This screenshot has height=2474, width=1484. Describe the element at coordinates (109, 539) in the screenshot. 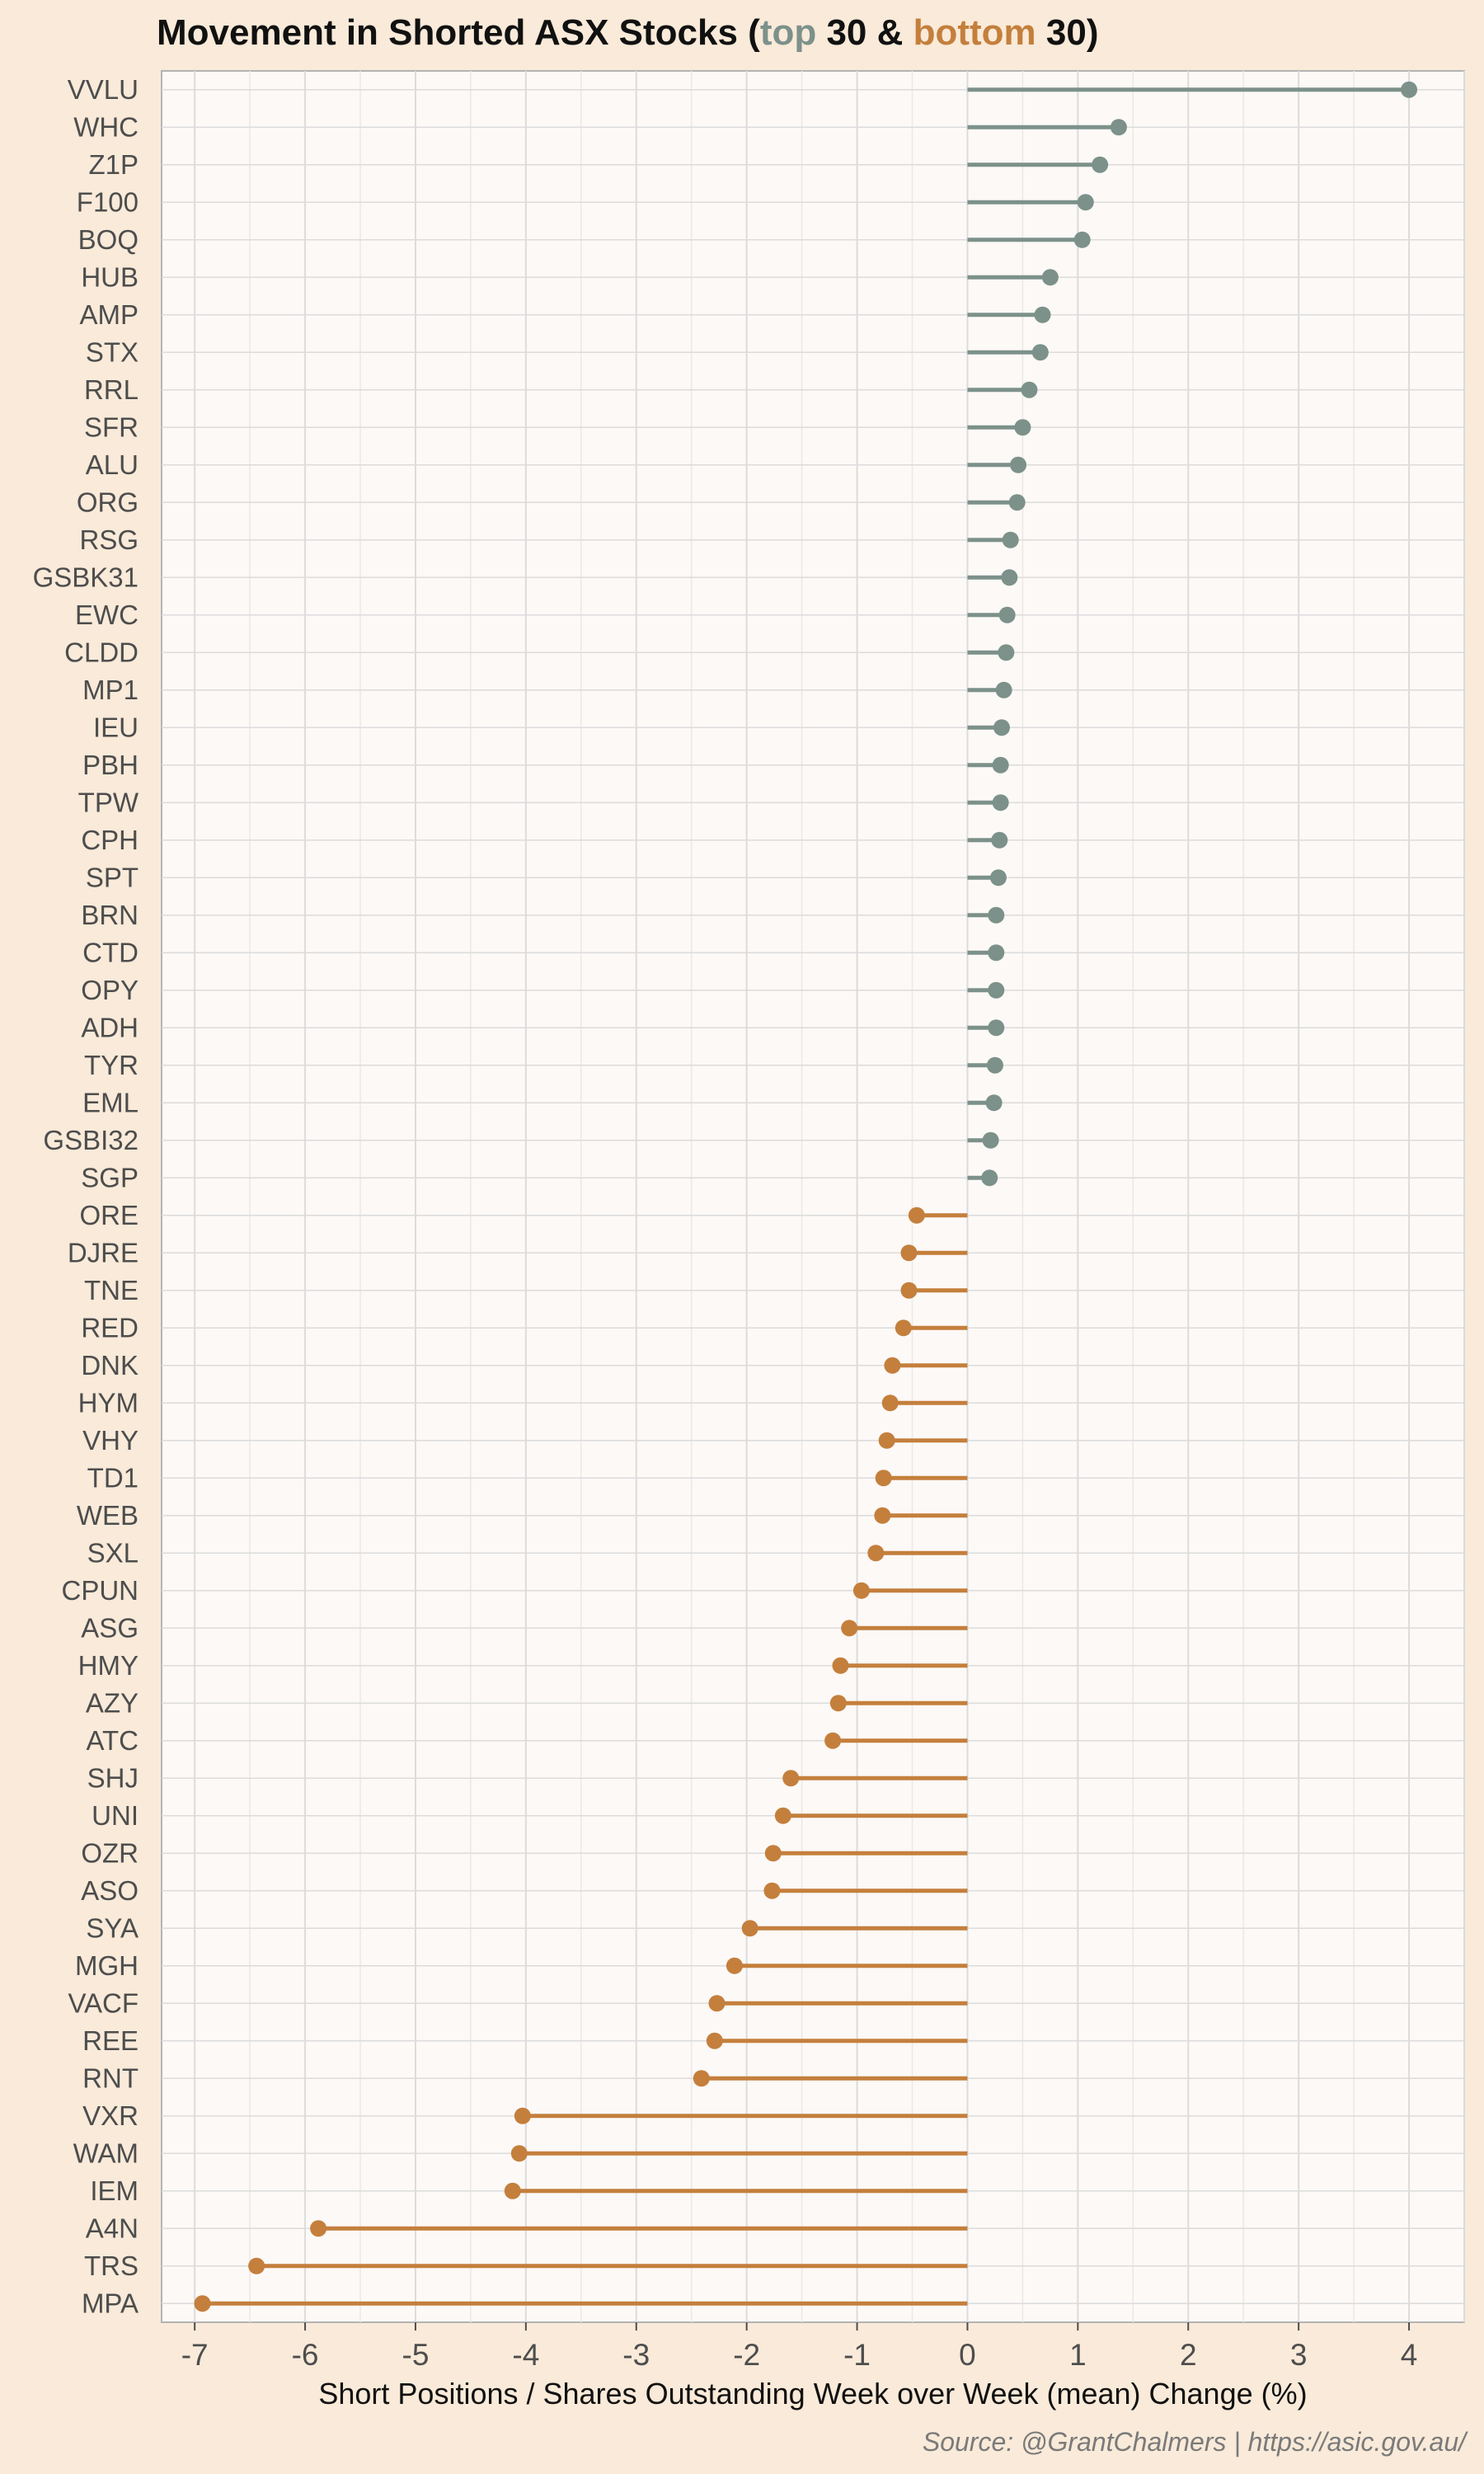

I see `category-label: RSG` at that location.